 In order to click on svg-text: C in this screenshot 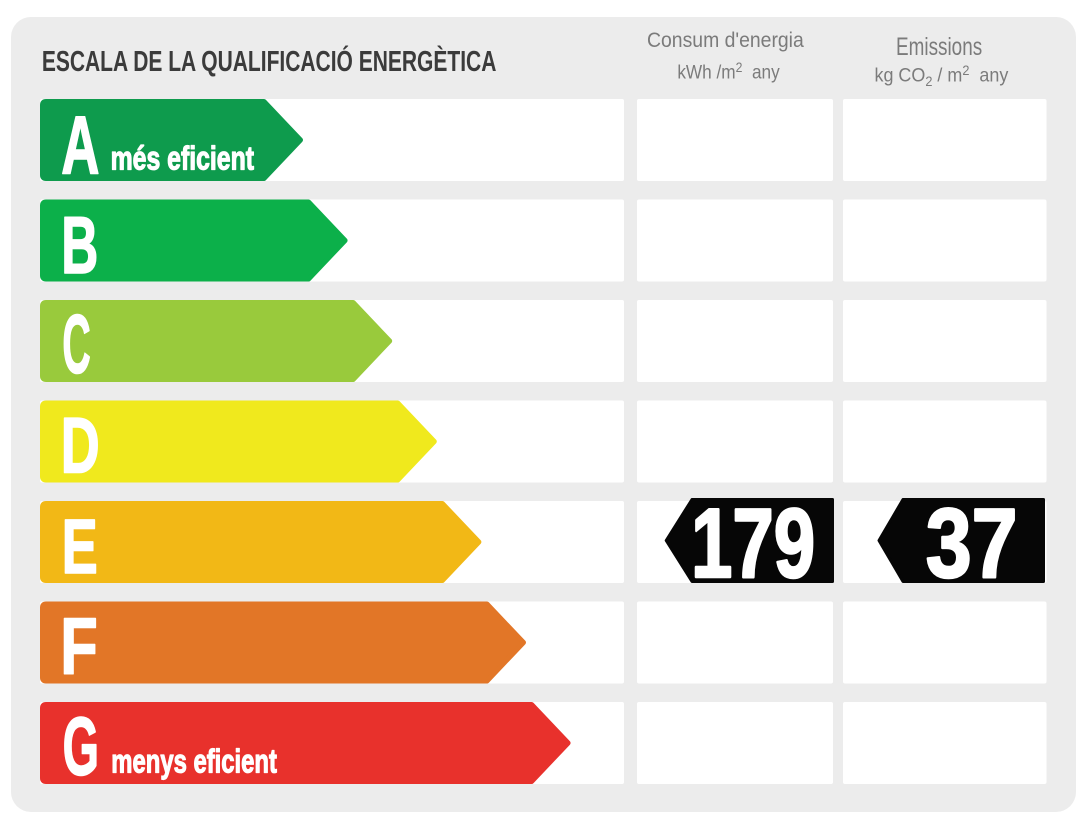, I will do `click(76, 343)`.